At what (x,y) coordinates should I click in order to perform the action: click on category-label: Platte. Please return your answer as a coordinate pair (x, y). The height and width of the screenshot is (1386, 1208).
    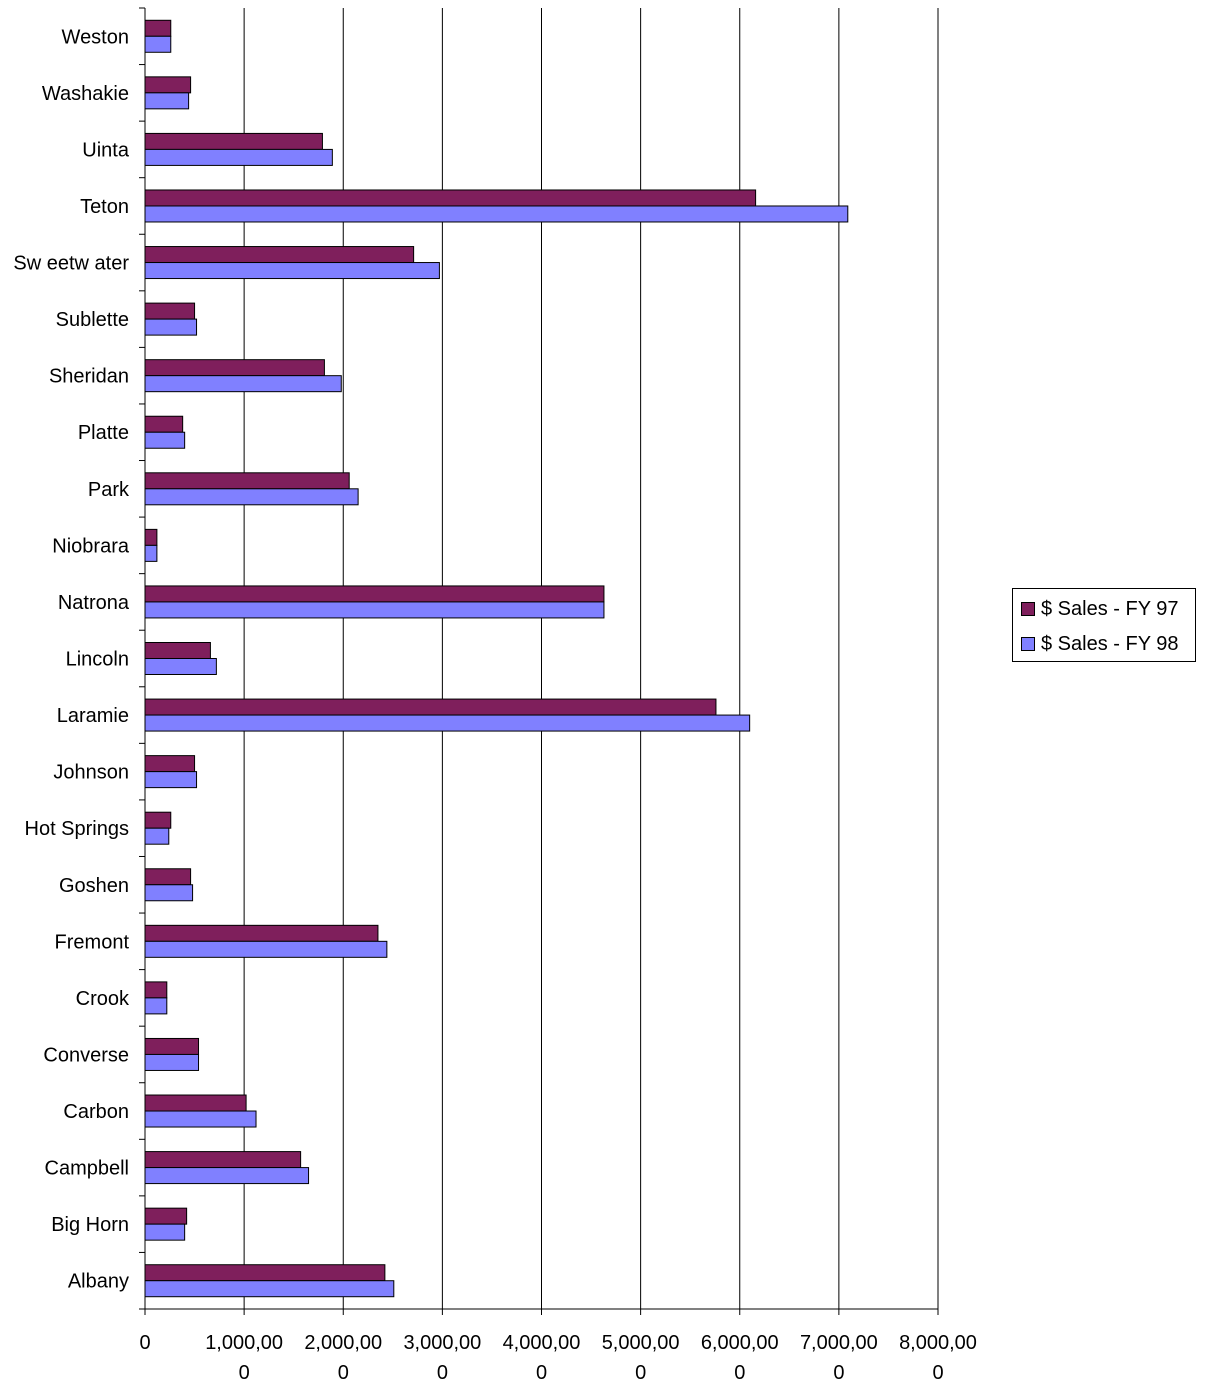
    Looking at the image, I should click on (103, 433).